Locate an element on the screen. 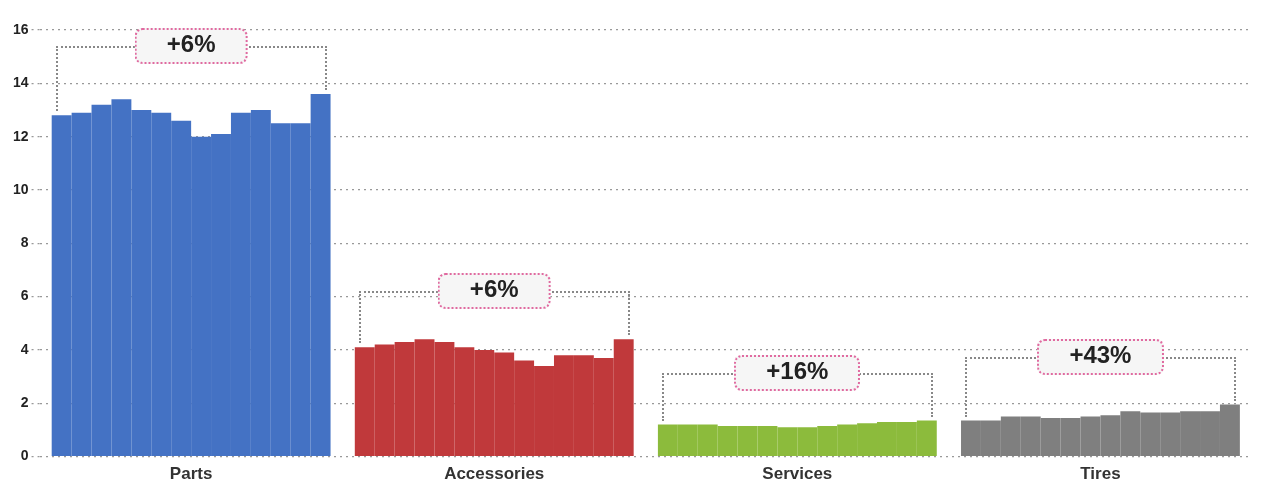 This screenshot has width=1267, height=498. y-tick-label: 4 is located at coordinates (24, 348).